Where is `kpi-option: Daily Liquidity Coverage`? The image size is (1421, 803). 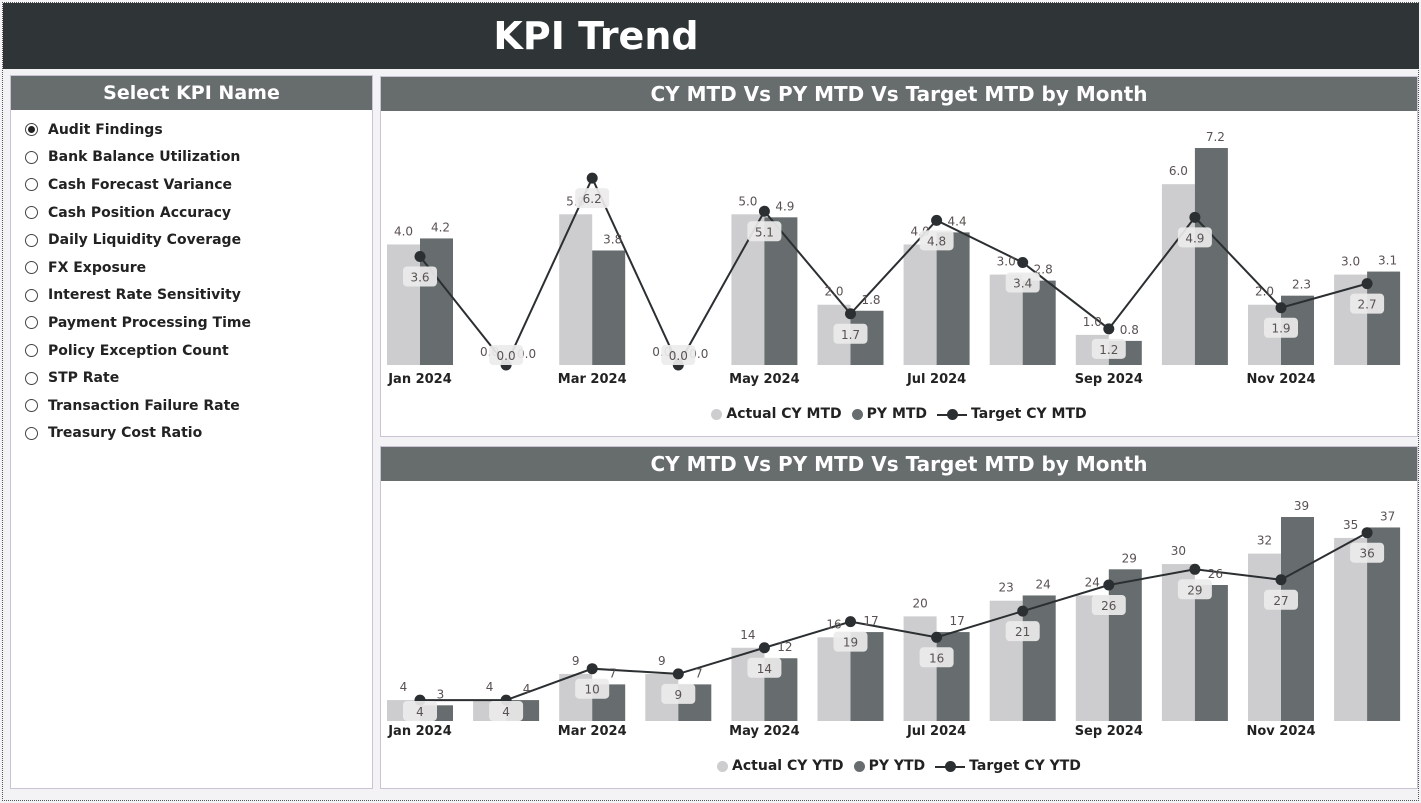
kpi-option: Daily Liquidity Coverage is located at coordinates (198, 240).